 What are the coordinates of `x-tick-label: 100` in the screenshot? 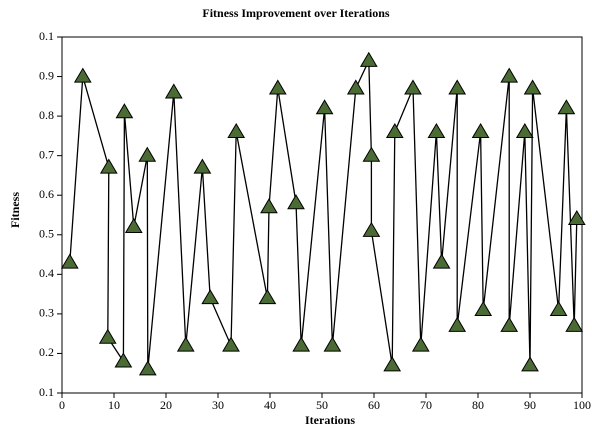 It's located at (582, 405).